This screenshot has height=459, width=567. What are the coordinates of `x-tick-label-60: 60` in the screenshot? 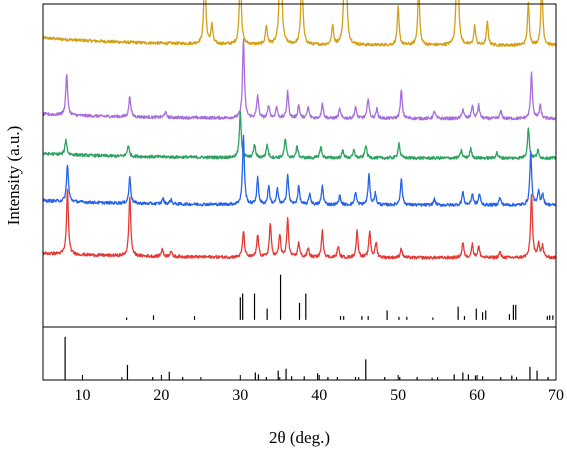 It's located at (477, 395).